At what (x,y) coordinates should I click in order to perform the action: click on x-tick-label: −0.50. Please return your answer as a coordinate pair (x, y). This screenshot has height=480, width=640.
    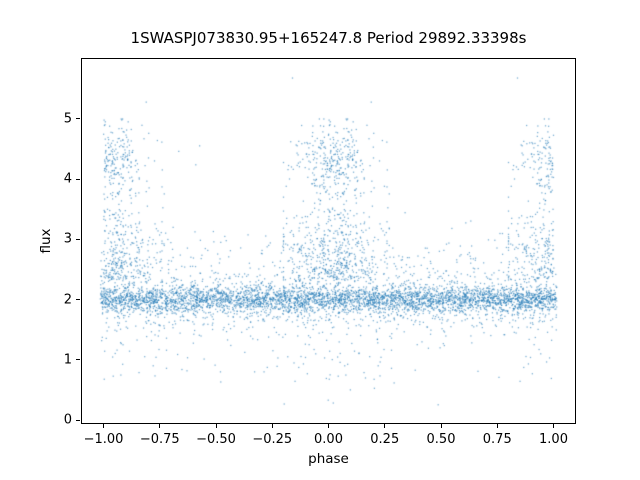
    Looking at the image, I should click on (216, 439).